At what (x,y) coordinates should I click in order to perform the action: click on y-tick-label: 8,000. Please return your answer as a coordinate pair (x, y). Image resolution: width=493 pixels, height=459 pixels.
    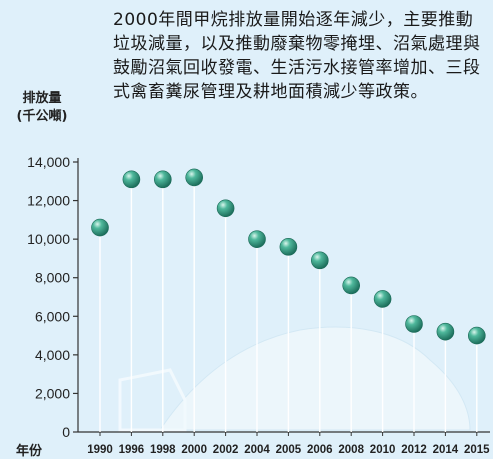
    Looking at the image, I should click on (52, 278).